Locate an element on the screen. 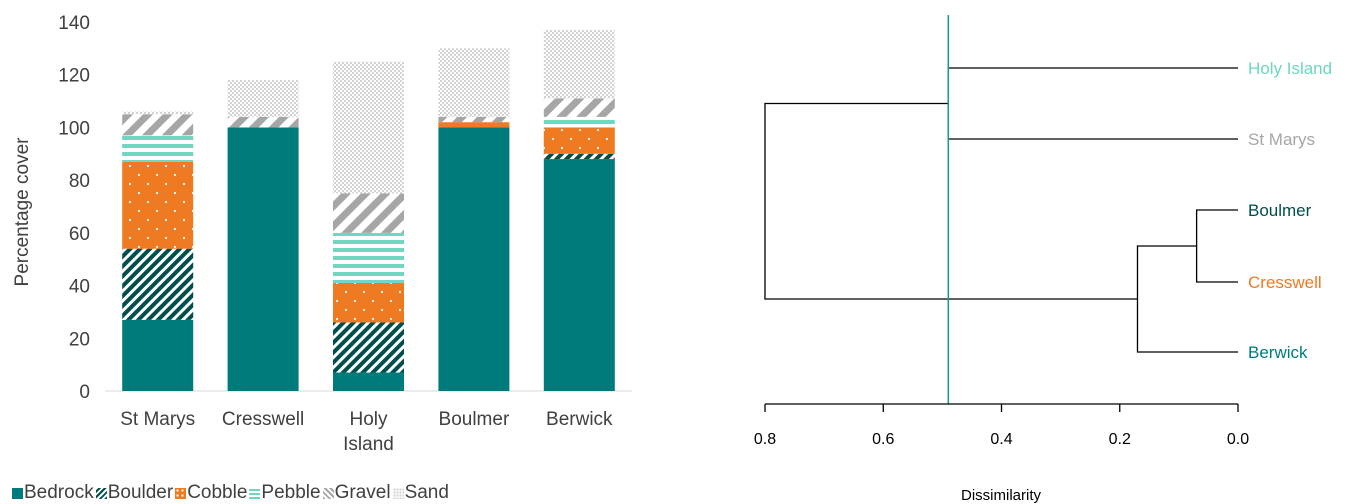  y-axis: 0 20 40 60 80 100 120 140 is located at coordinates (74, 208).